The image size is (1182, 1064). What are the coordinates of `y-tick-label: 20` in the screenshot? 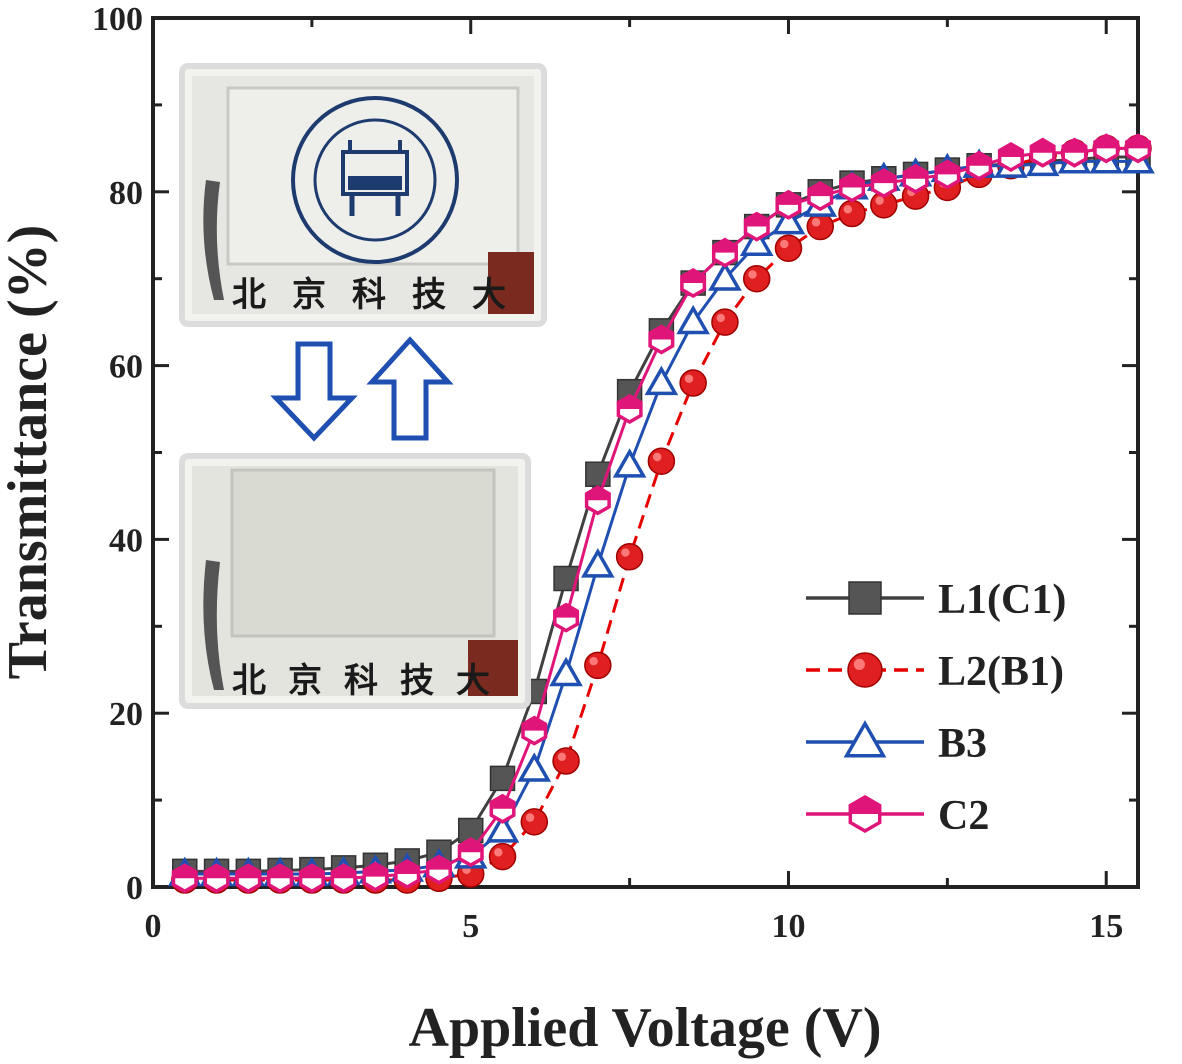 It's located at (126, 714).